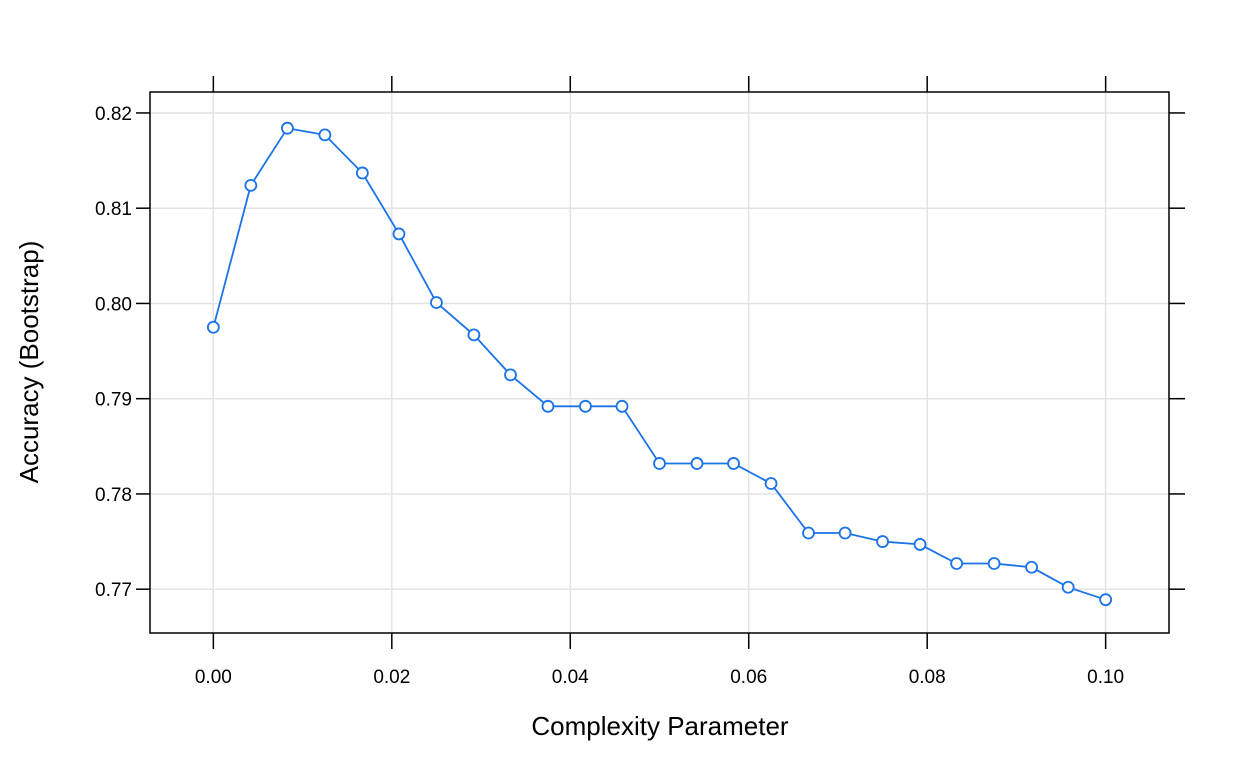 This screenshot has width=1248, height=768. I want to click on x-tick-label: 0.10, so click(1105, 677).